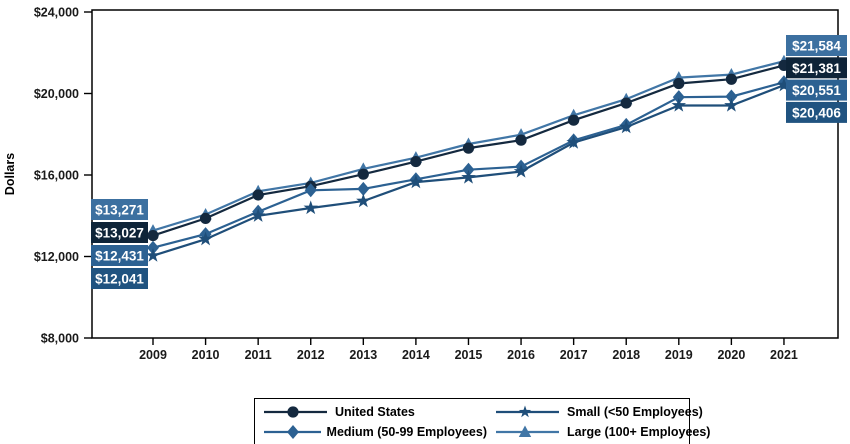  Describe the element at coordinates (469, 355) in the screenshot. I see `x-tick-label: 2015` at that location.